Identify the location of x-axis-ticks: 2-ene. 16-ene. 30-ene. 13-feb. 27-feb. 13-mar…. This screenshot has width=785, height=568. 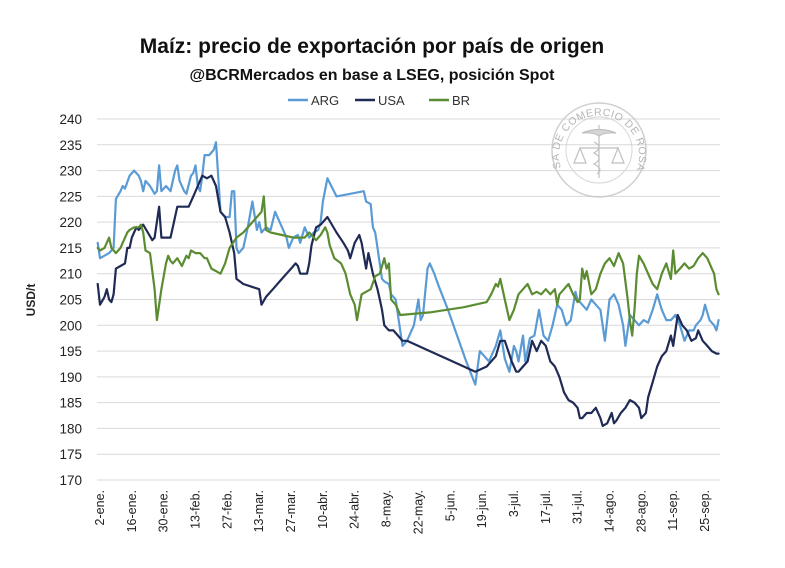
(402, 512).